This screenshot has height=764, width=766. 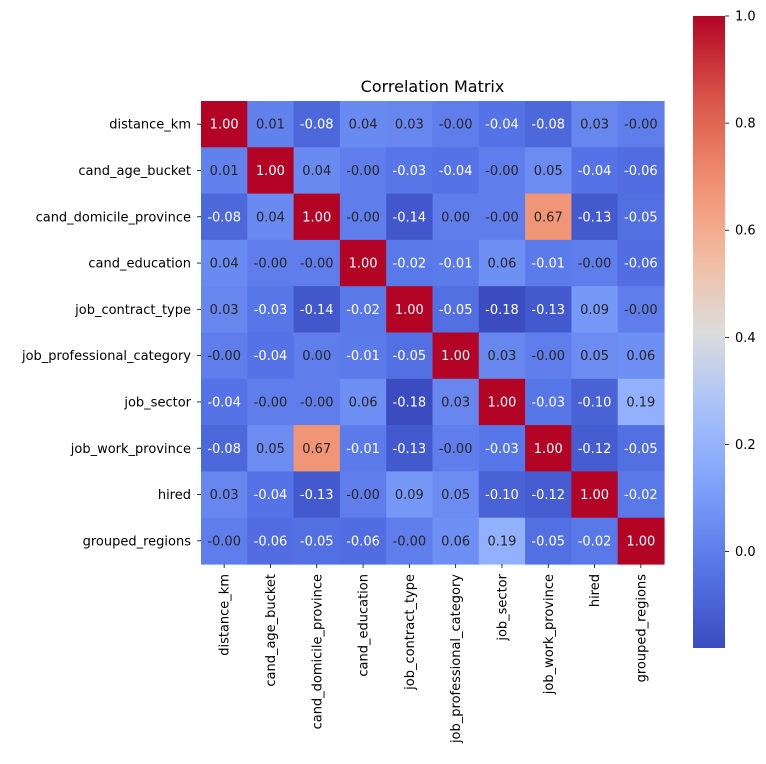 I want to click on cell-value-label: 0.04, so click(x=363, y=125).